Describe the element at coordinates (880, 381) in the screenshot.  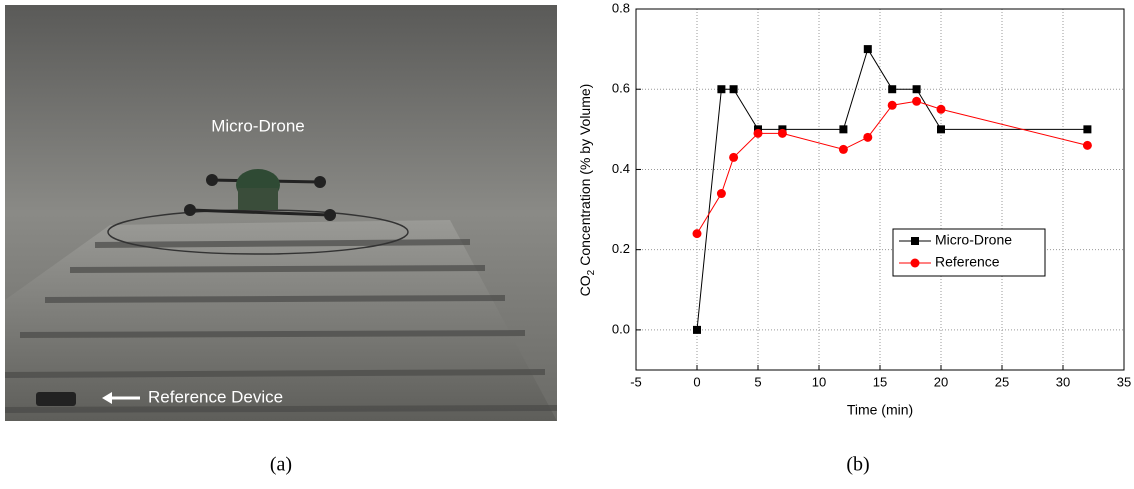
I see `x-tick-label: 15` at that location.